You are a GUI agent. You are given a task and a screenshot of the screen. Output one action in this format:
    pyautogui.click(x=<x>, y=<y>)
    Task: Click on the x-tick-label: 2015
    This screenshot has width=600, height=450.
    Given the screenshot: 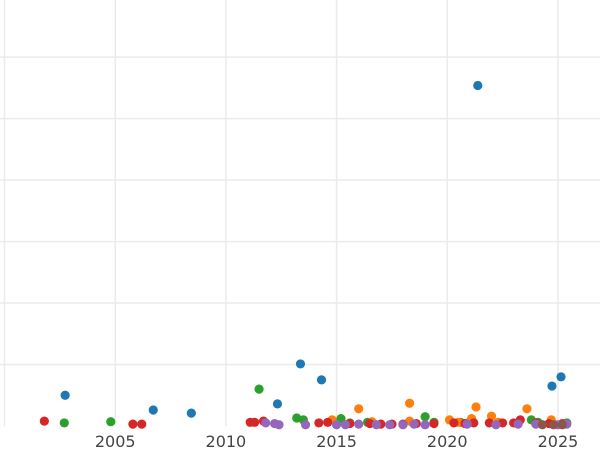 What is the action you would take?
    pyautogui.click(x=336, y=441)
    